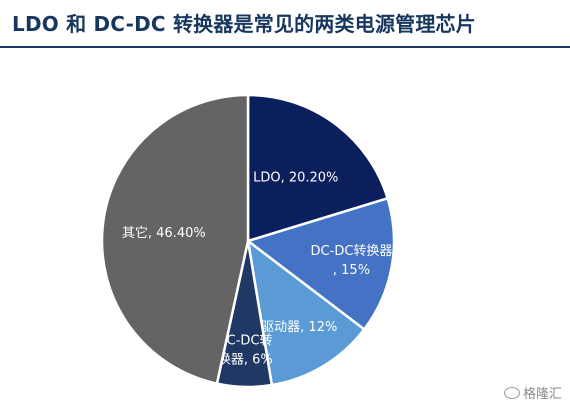 This screenshot has width=570, height=408. What do you see at coordinates (299, 327) in the screenshot?
I see `pie-slice-label-3: 驱动器, 12%` at bounding box center [299, 327].